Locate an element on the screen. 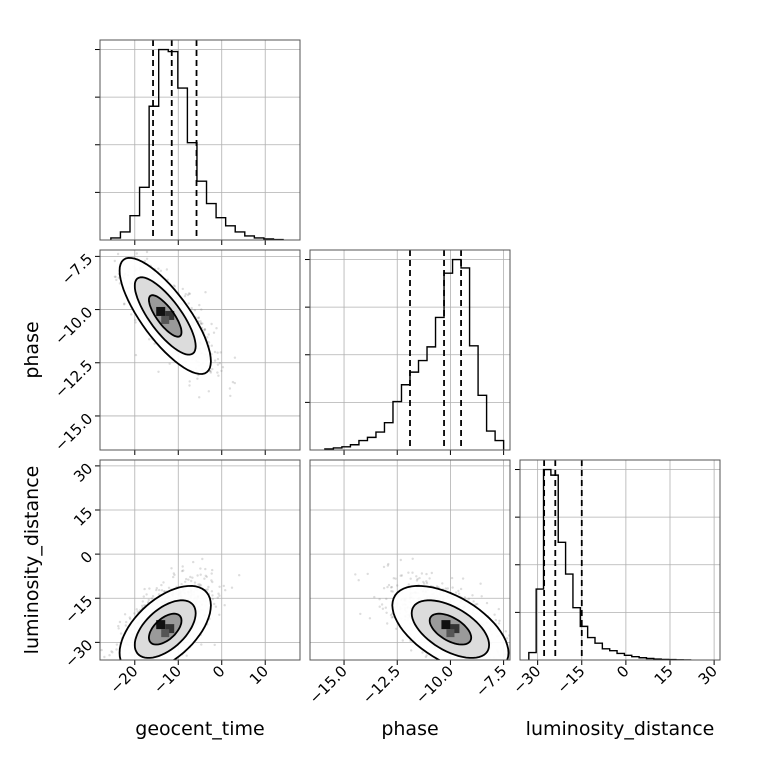 The image size is (760, 760). joint-panel-phase-luminosity_distance is located at coordinates (419, 568).